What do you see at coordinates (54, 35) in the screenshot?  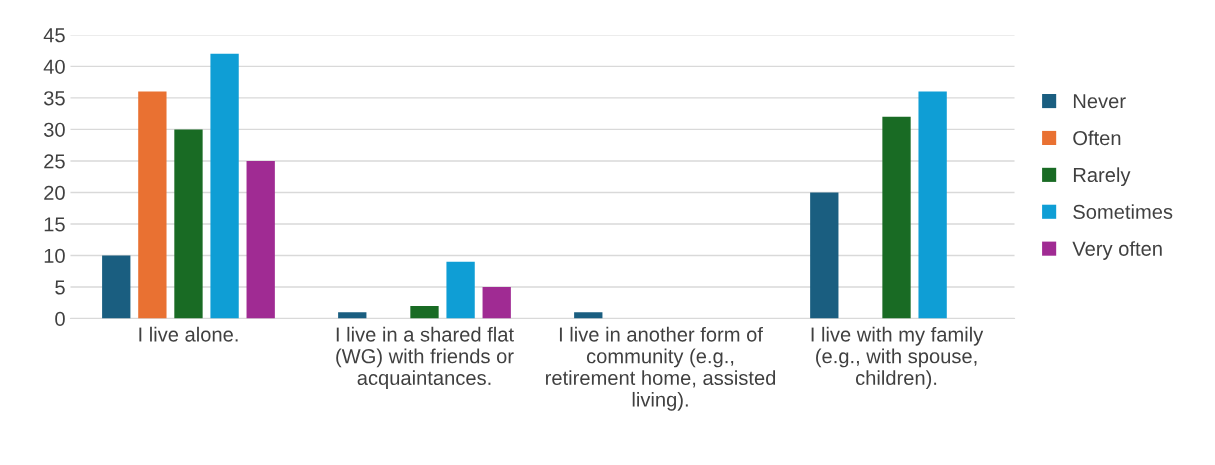 I see `y-tick-label: 45` at bounding box center [54, 35].